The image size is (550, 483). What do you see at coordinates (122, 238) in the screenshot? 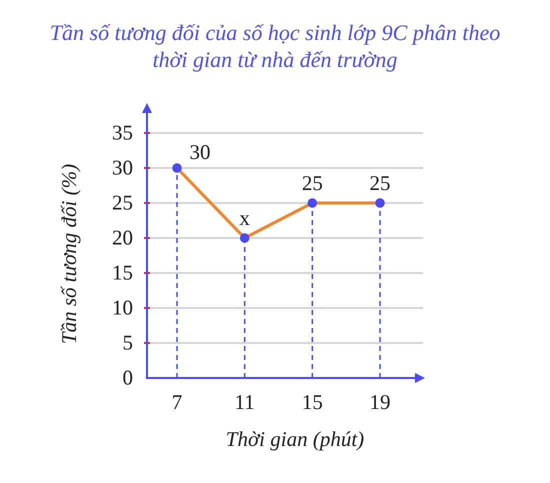
I see `y-tick-label: 20` at bounding box center [122, 238].